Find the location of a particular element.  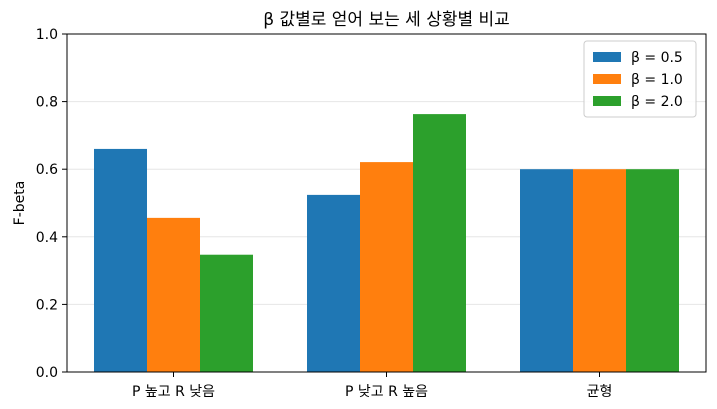

x-tick-label: P 낮고 R 높음 is located at coordinates (386, 392).